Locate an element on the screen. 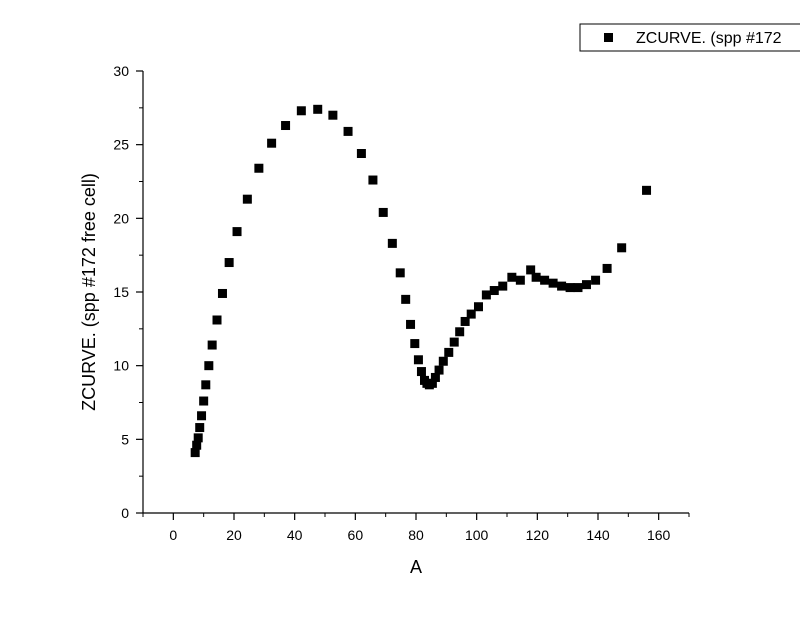 Image resolution: width=800 pixels, height=617 pixels. x-tick-label: 80 is located at coordinates (416, 535).